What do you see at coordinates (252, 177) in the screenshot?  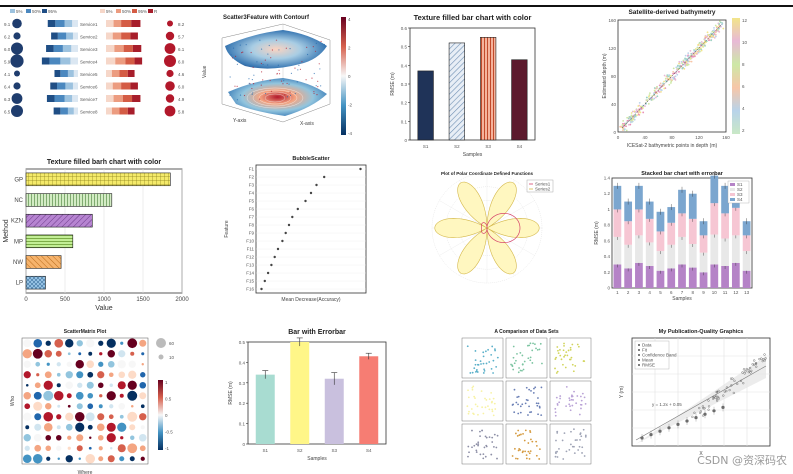 I see `y-tick-label: F2` at bounding box center [252, 177].